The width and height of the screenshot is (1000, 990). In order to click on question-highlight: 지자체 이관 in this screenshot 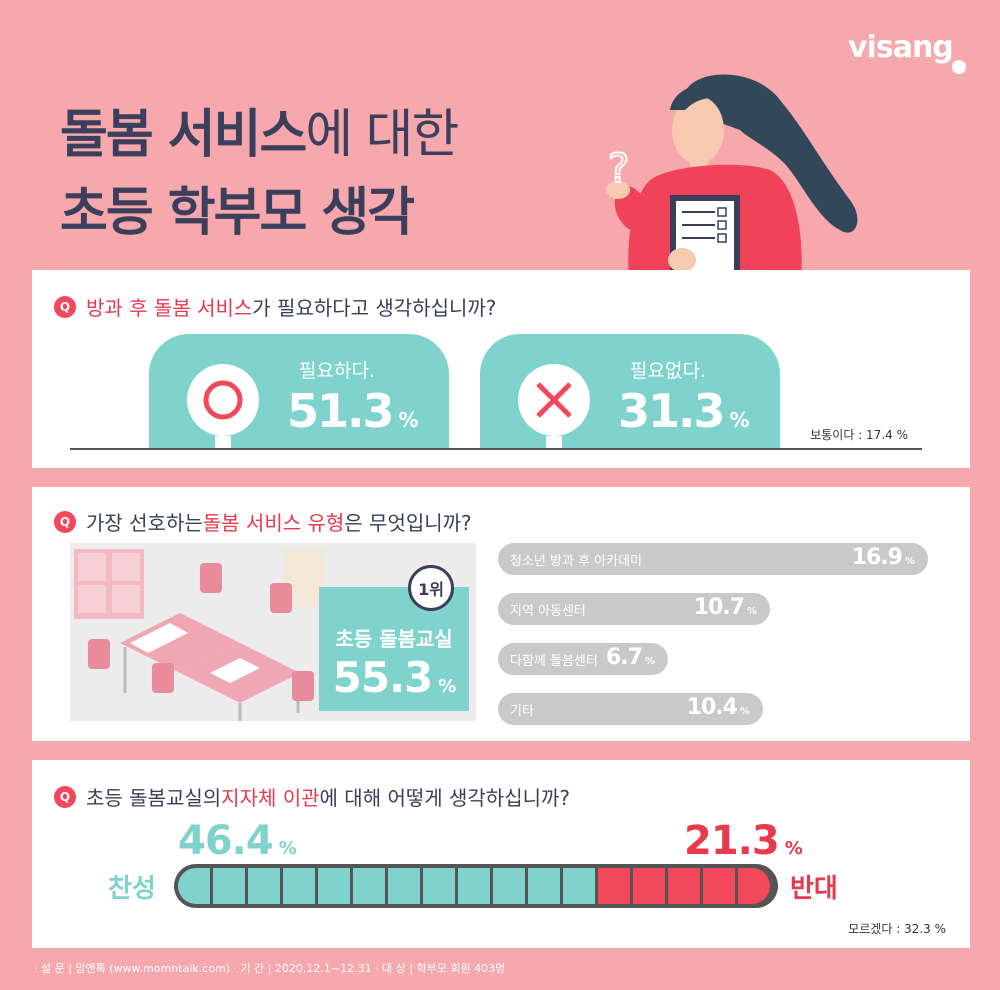, I will do `click(270, 798)`.